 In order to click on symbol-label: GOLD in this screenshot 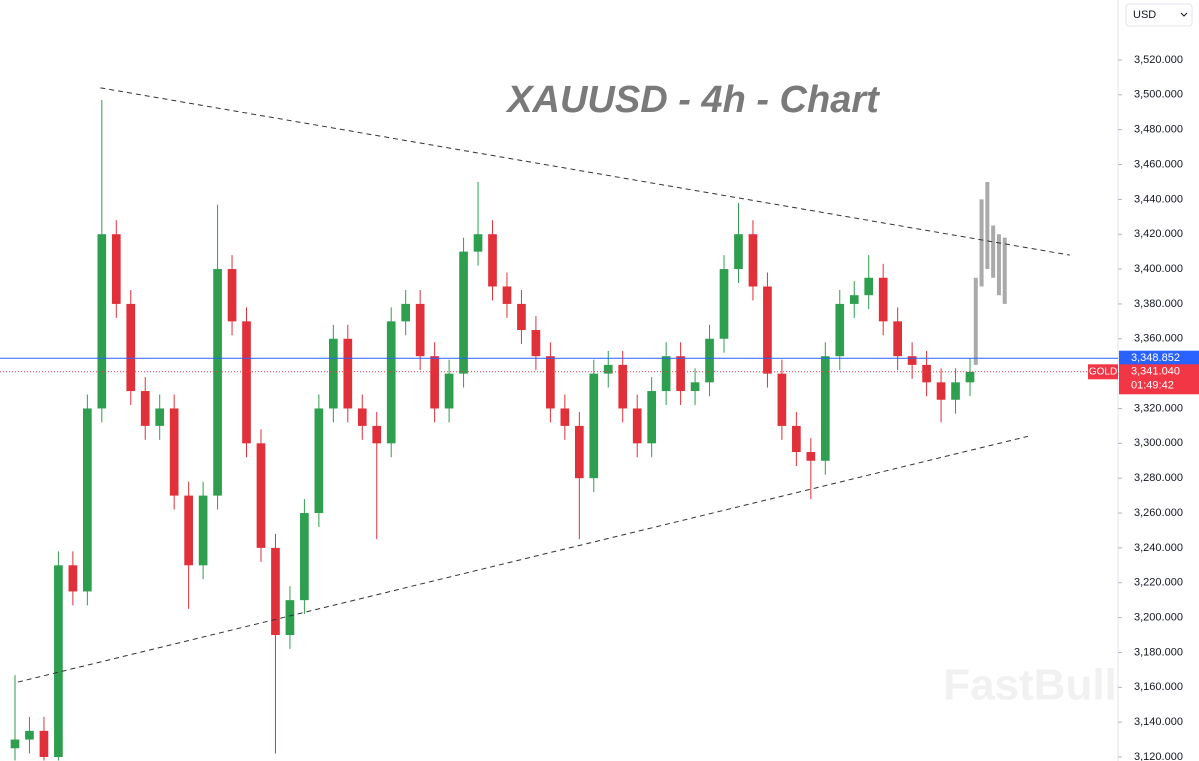, I will do `click(1103, 371)`.